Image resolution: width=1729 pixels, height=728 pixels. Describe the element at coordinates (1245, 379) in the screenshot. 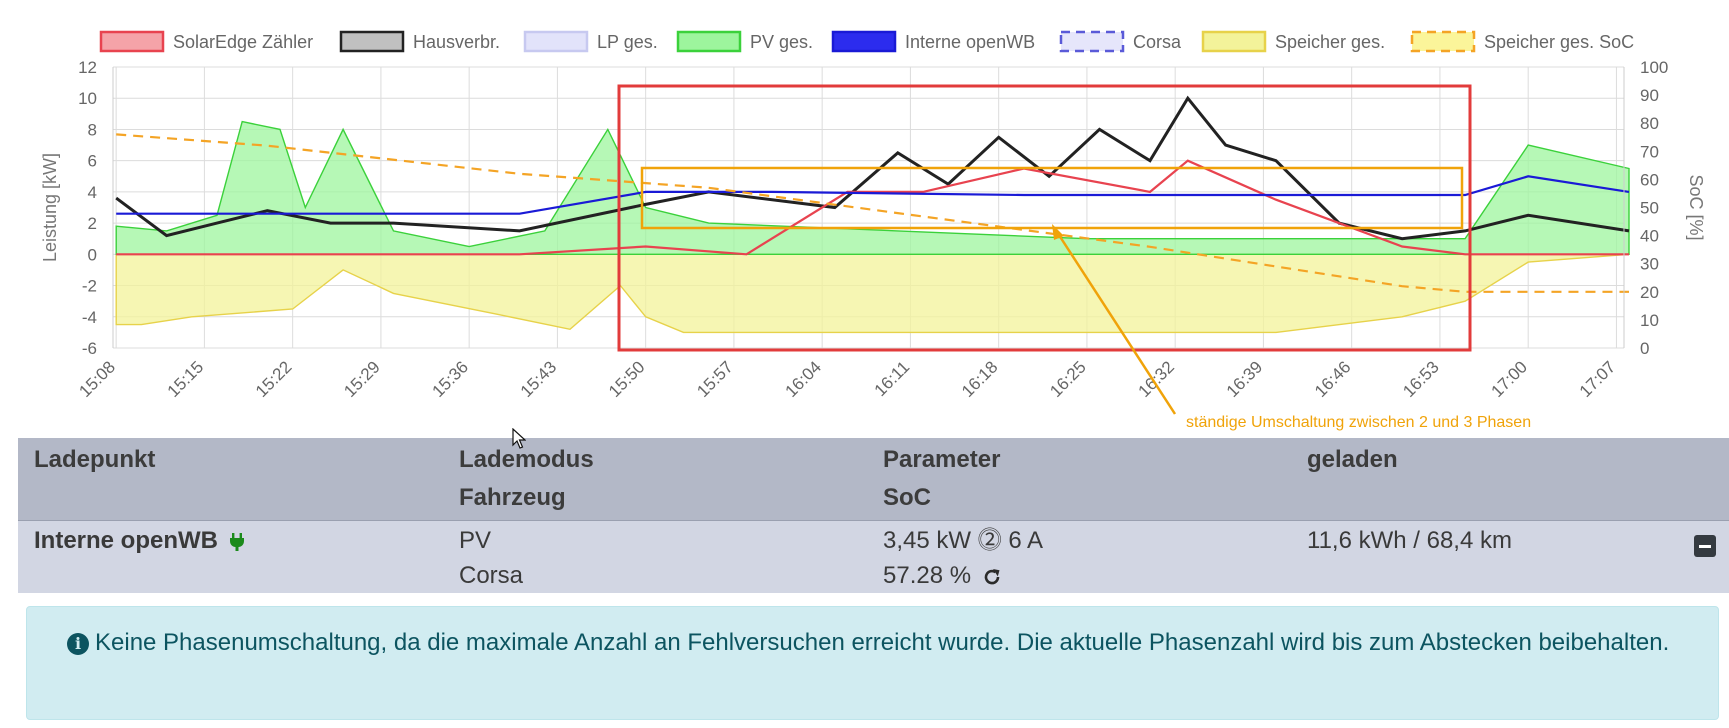

I see `x-tick-label: 16:39` at that location.